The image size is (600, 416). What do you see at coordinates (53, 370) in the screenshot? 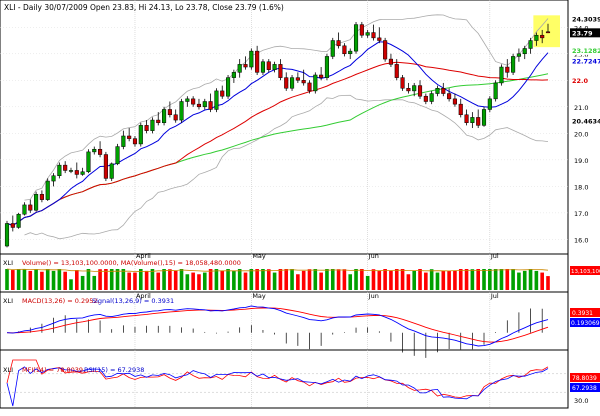
I see `mfi-legend-mfi: MFI(14) = 78.8039,` at bounding box center [53, 370].